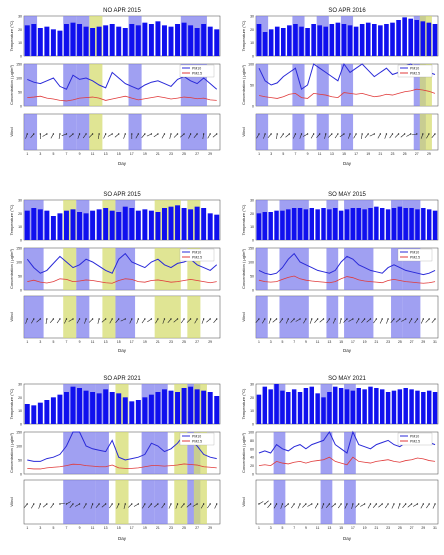 This screenshot has width=444, height=555. Describe the element at coordinates (332, 154) in the screenshot. I see `x-tick-label: 13` at that location.